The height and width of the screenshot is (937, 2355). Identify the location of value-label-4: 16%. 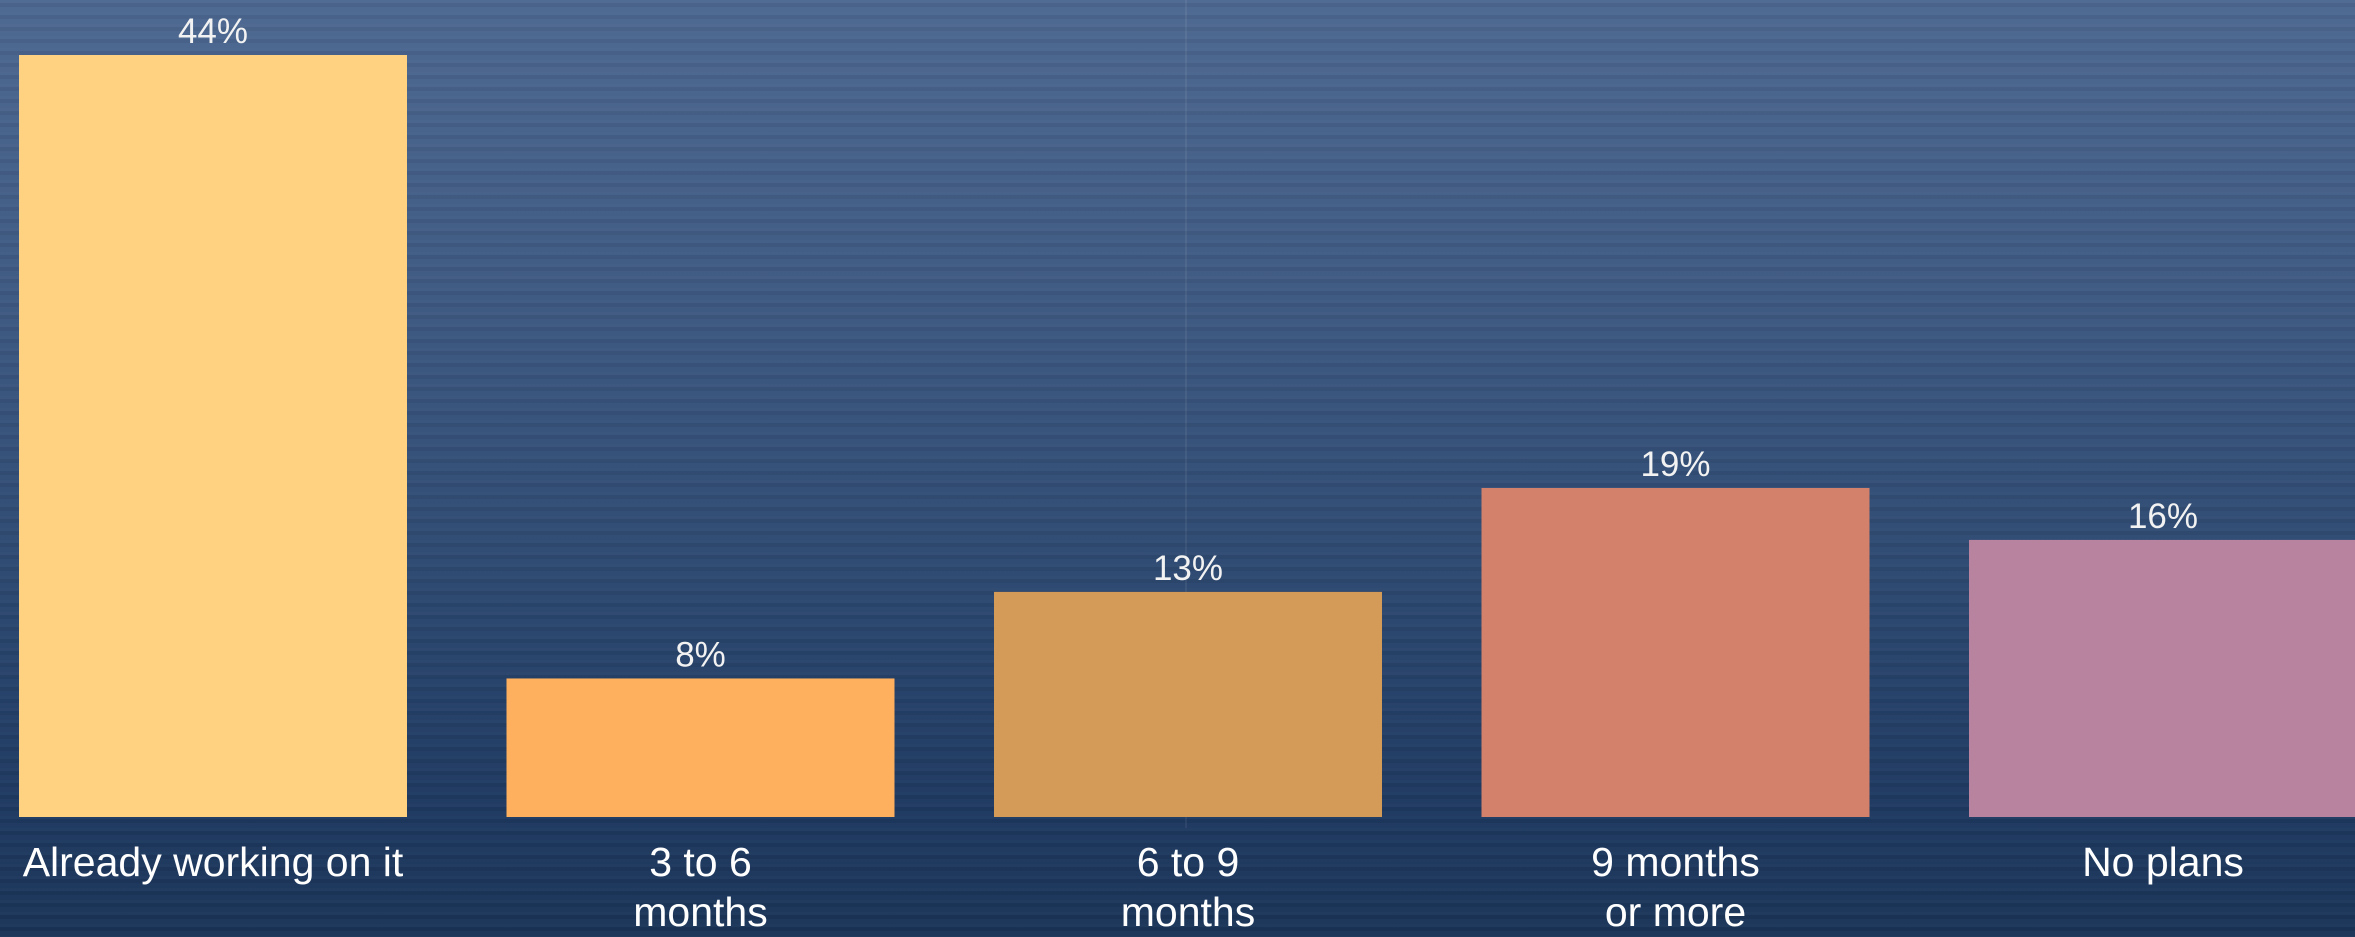
(2163, 516).